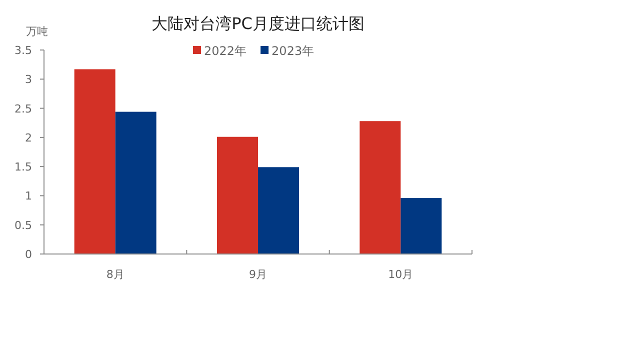 The image size is (642, 337). What do you see at coordinates (23, 109) in the screenshot?
I see `y-tick-label: 2.5` at bounding box center [23, 109].